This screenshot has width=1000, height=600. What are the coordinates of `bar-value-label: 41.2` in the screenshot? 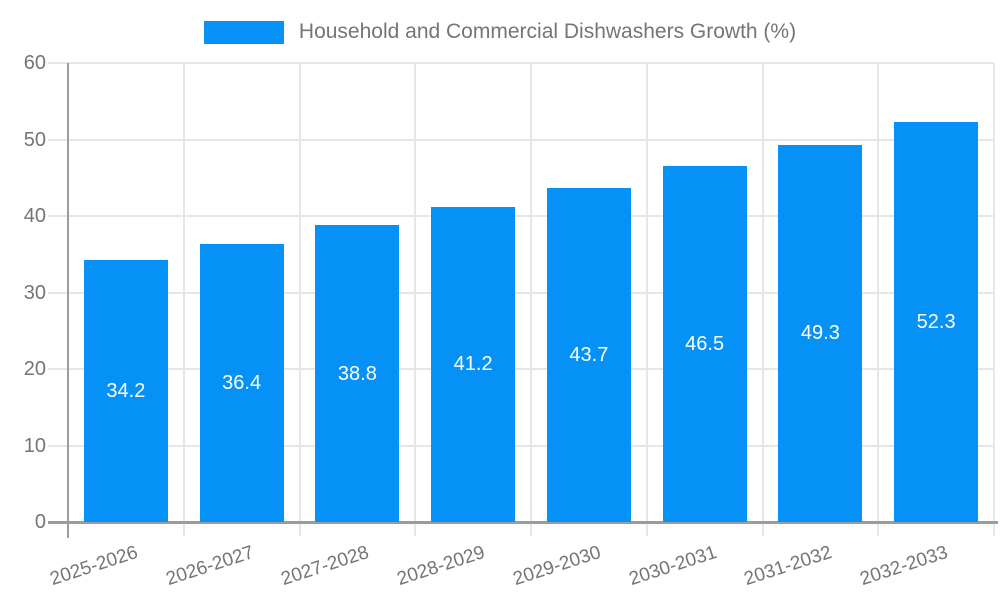 It's located at (473, 364).